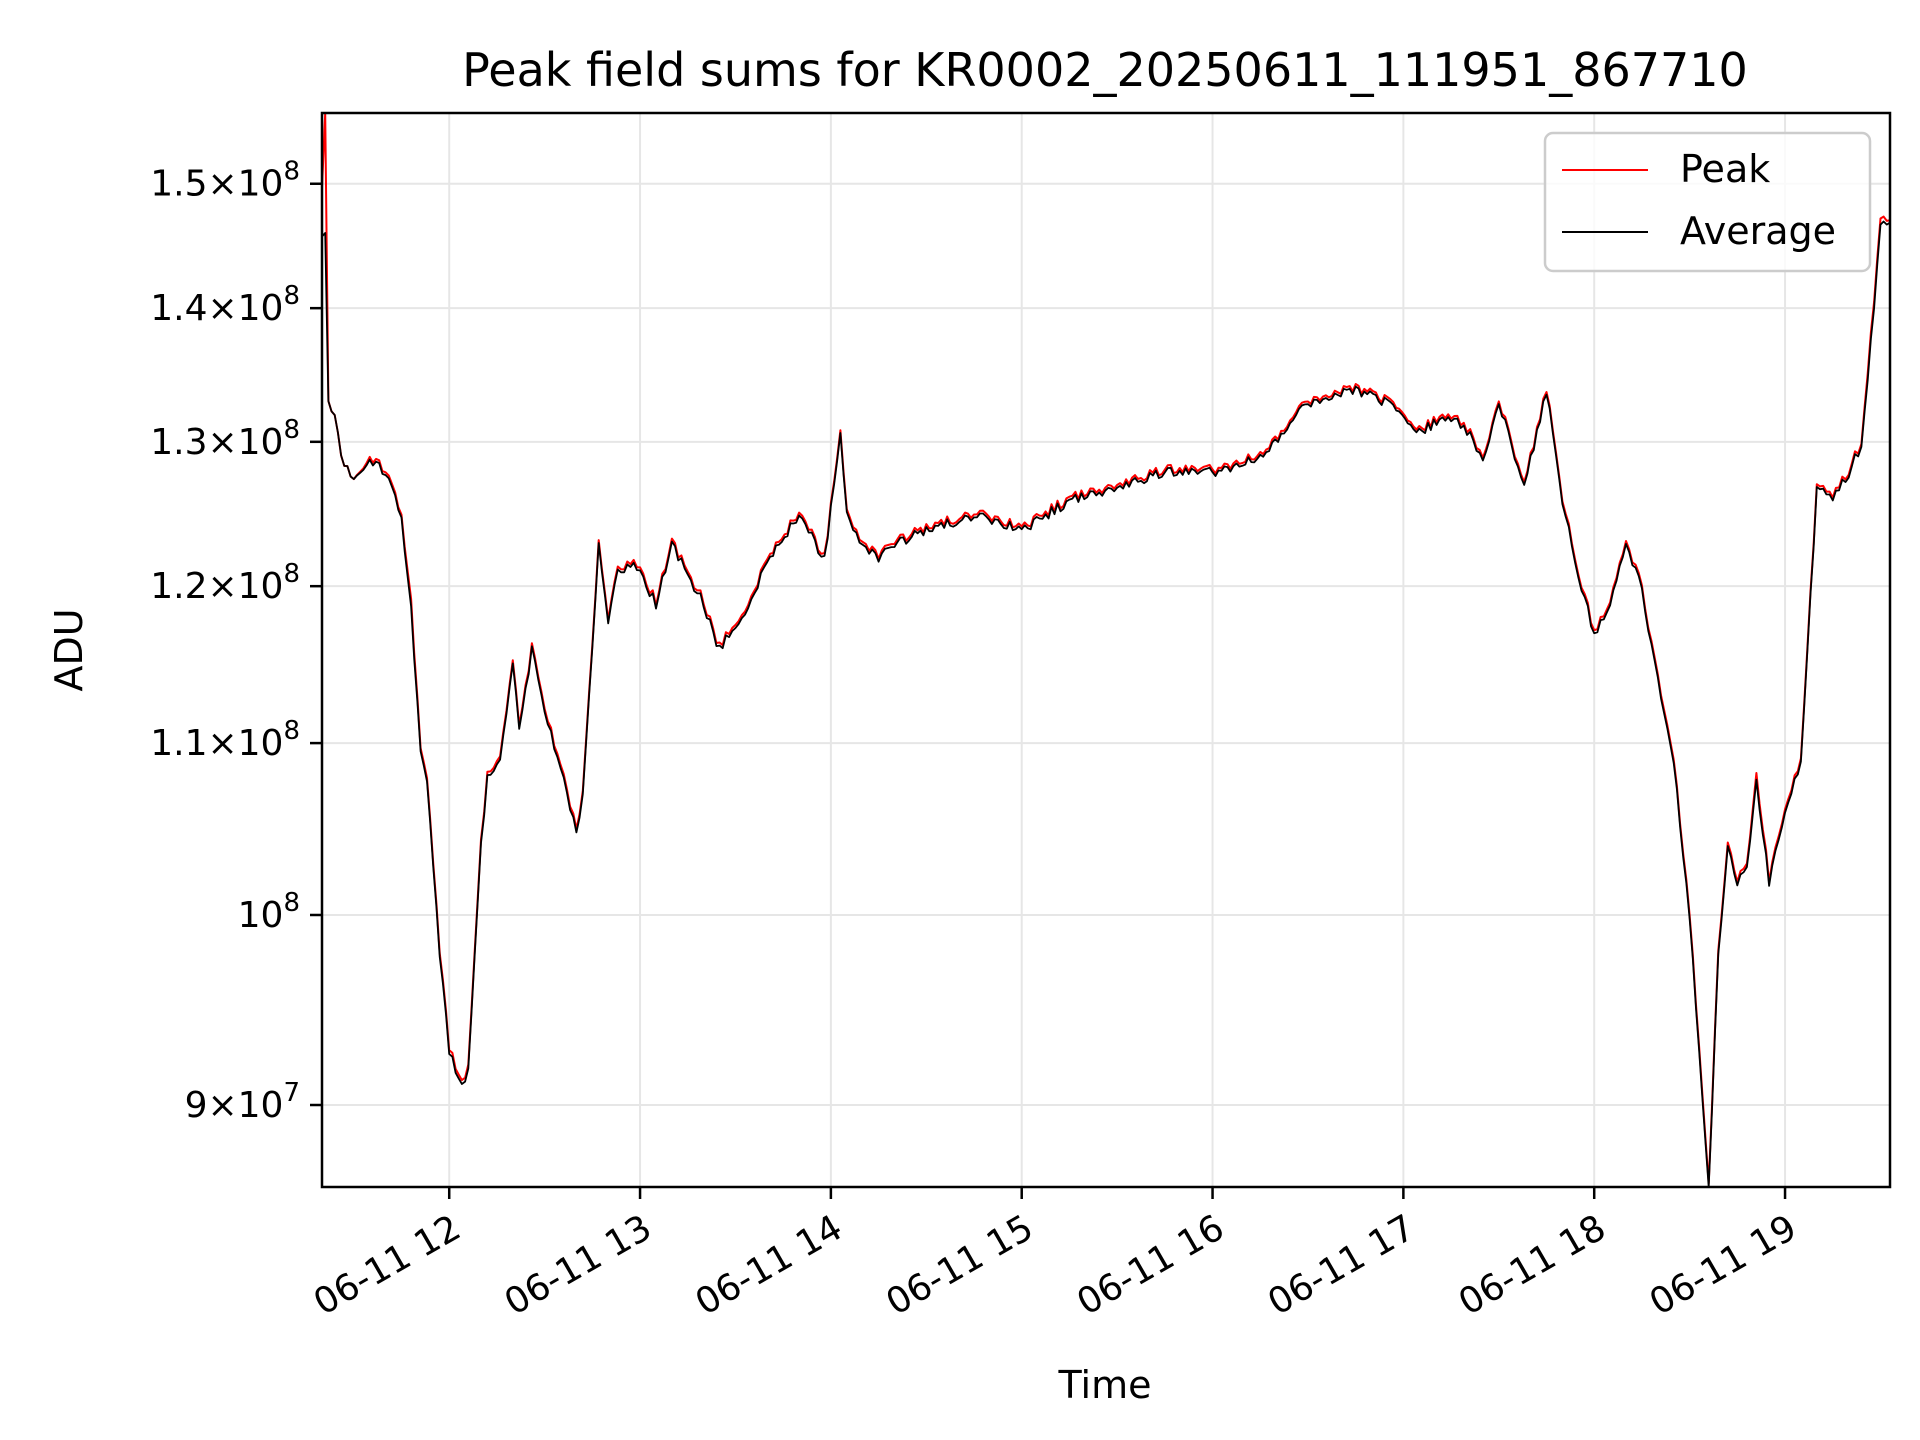 This screenshot has height=1440, width=1920. Describe the element at coordinates (1758, 231) in the screenshot. I see `legend-label-average: Average` at that location.